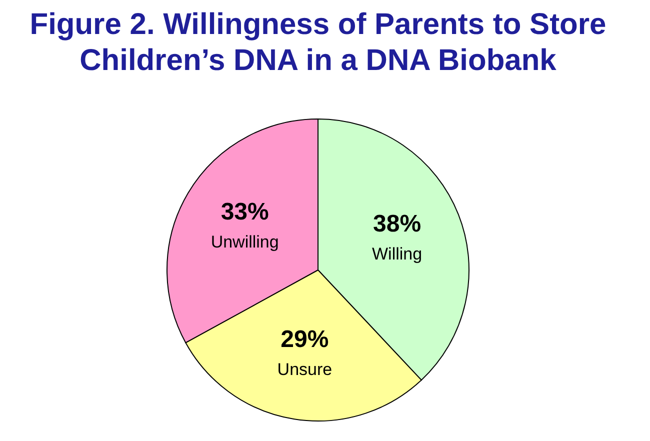 The image size is (650, 441). What do you see at coordinates (244, 242) in the screenshot?
I see `slice-label: Unwilling` at bounding box center [244, 242].